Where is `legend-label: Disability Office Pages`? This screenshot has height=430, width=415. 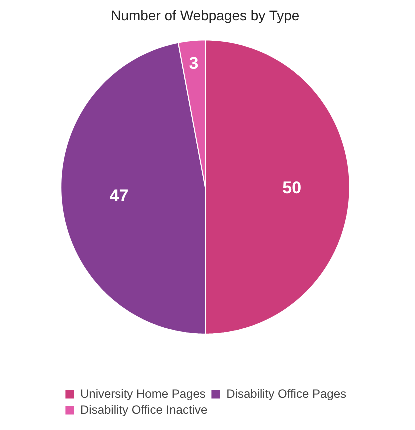
legend-label: Disability Office Pages is located at coordinates (286, 394).